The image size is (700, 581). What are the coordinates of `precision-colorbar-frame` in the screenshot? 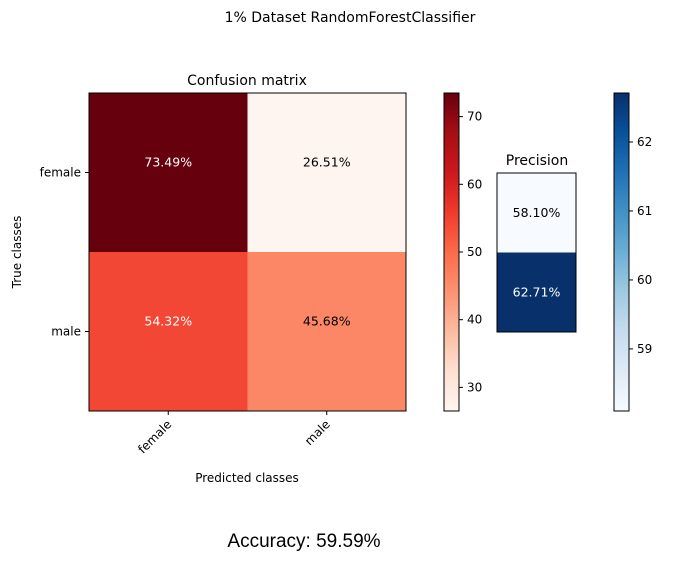 It's located at (621, 252).